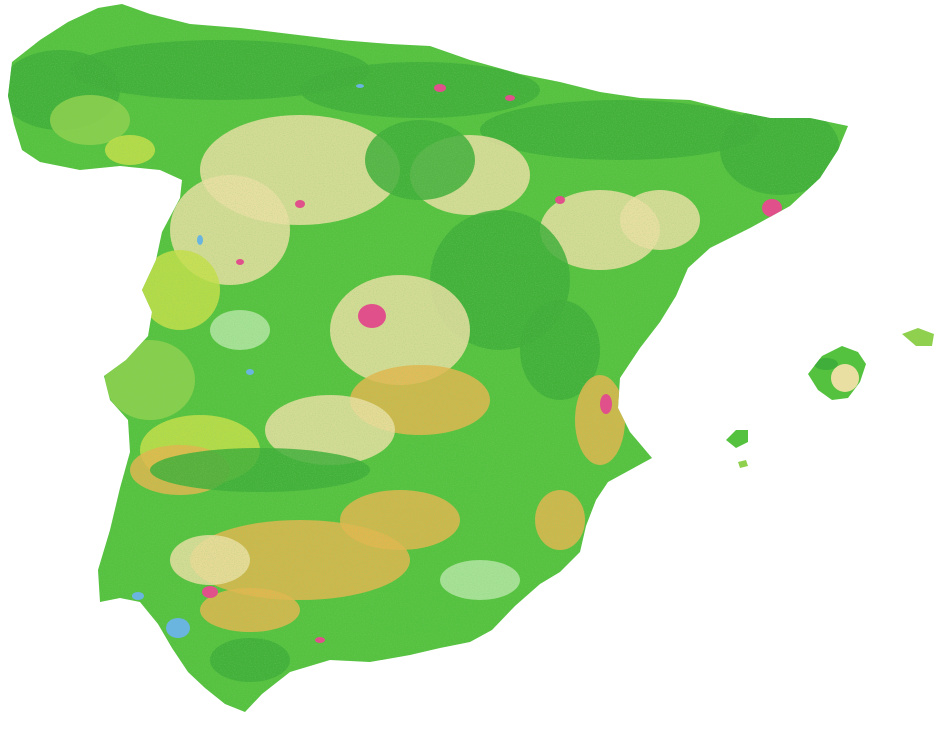 The width and height of the screenshot is (940, 729). Describe the element at coordinates (830, 398) in the screenshot. I see `region-balearic-islands` at that location.